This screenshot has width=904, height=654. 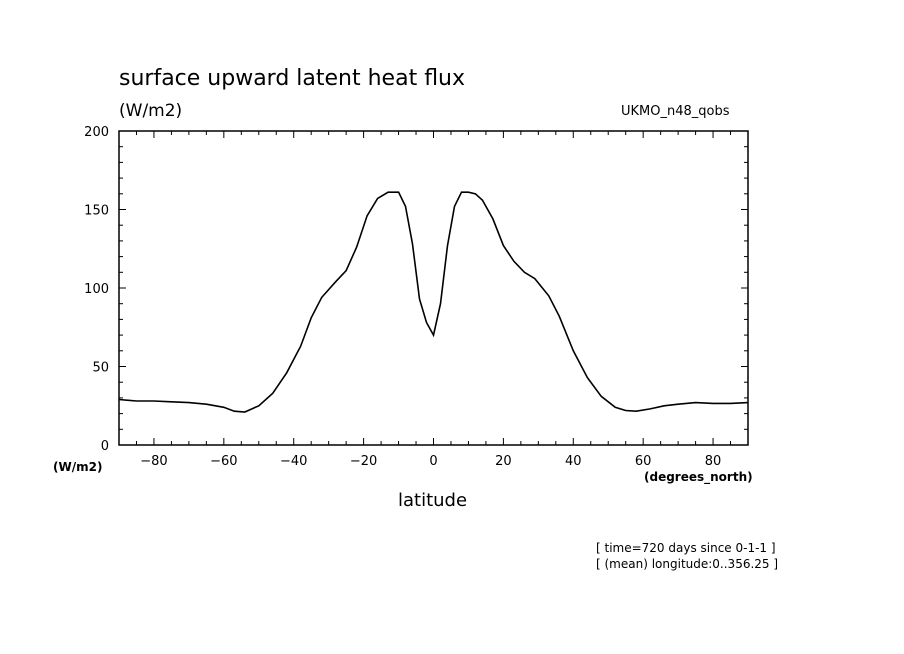 What do you see at coordinates (643, 461) in the screenshot?
I see `x-tick-label: 60` at bounding box center [643, 461].